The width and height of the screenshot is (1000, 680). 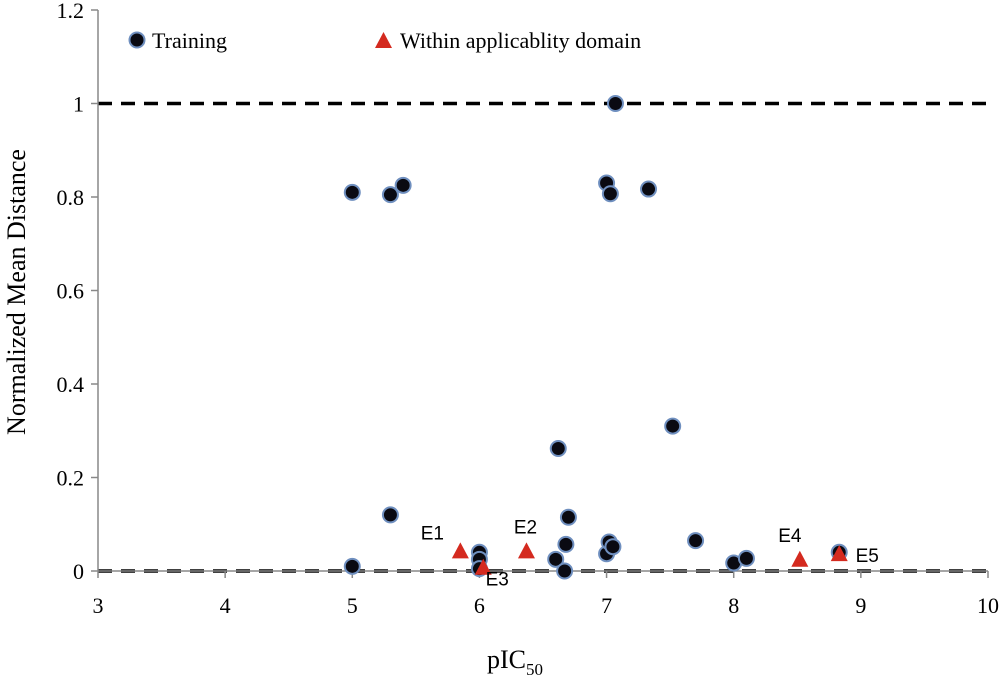 I want to click on y-tick-label: 0, so click(x=78, y=571).